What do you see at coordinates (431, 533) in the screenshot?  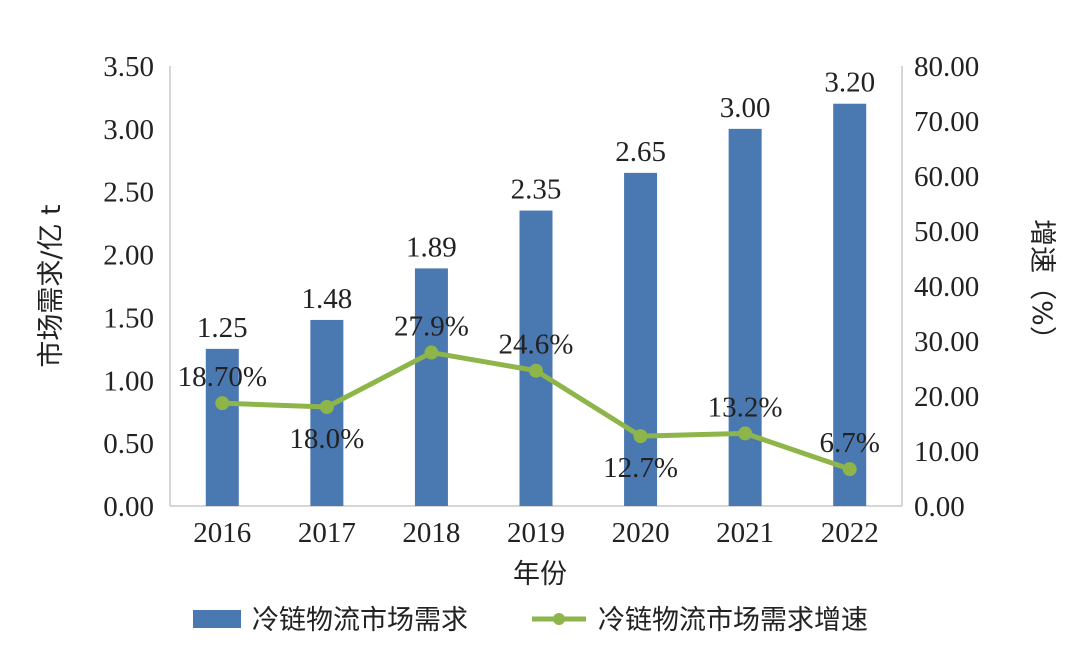 I see `x-tick-label: 2018` at bounding box center [431, 533].